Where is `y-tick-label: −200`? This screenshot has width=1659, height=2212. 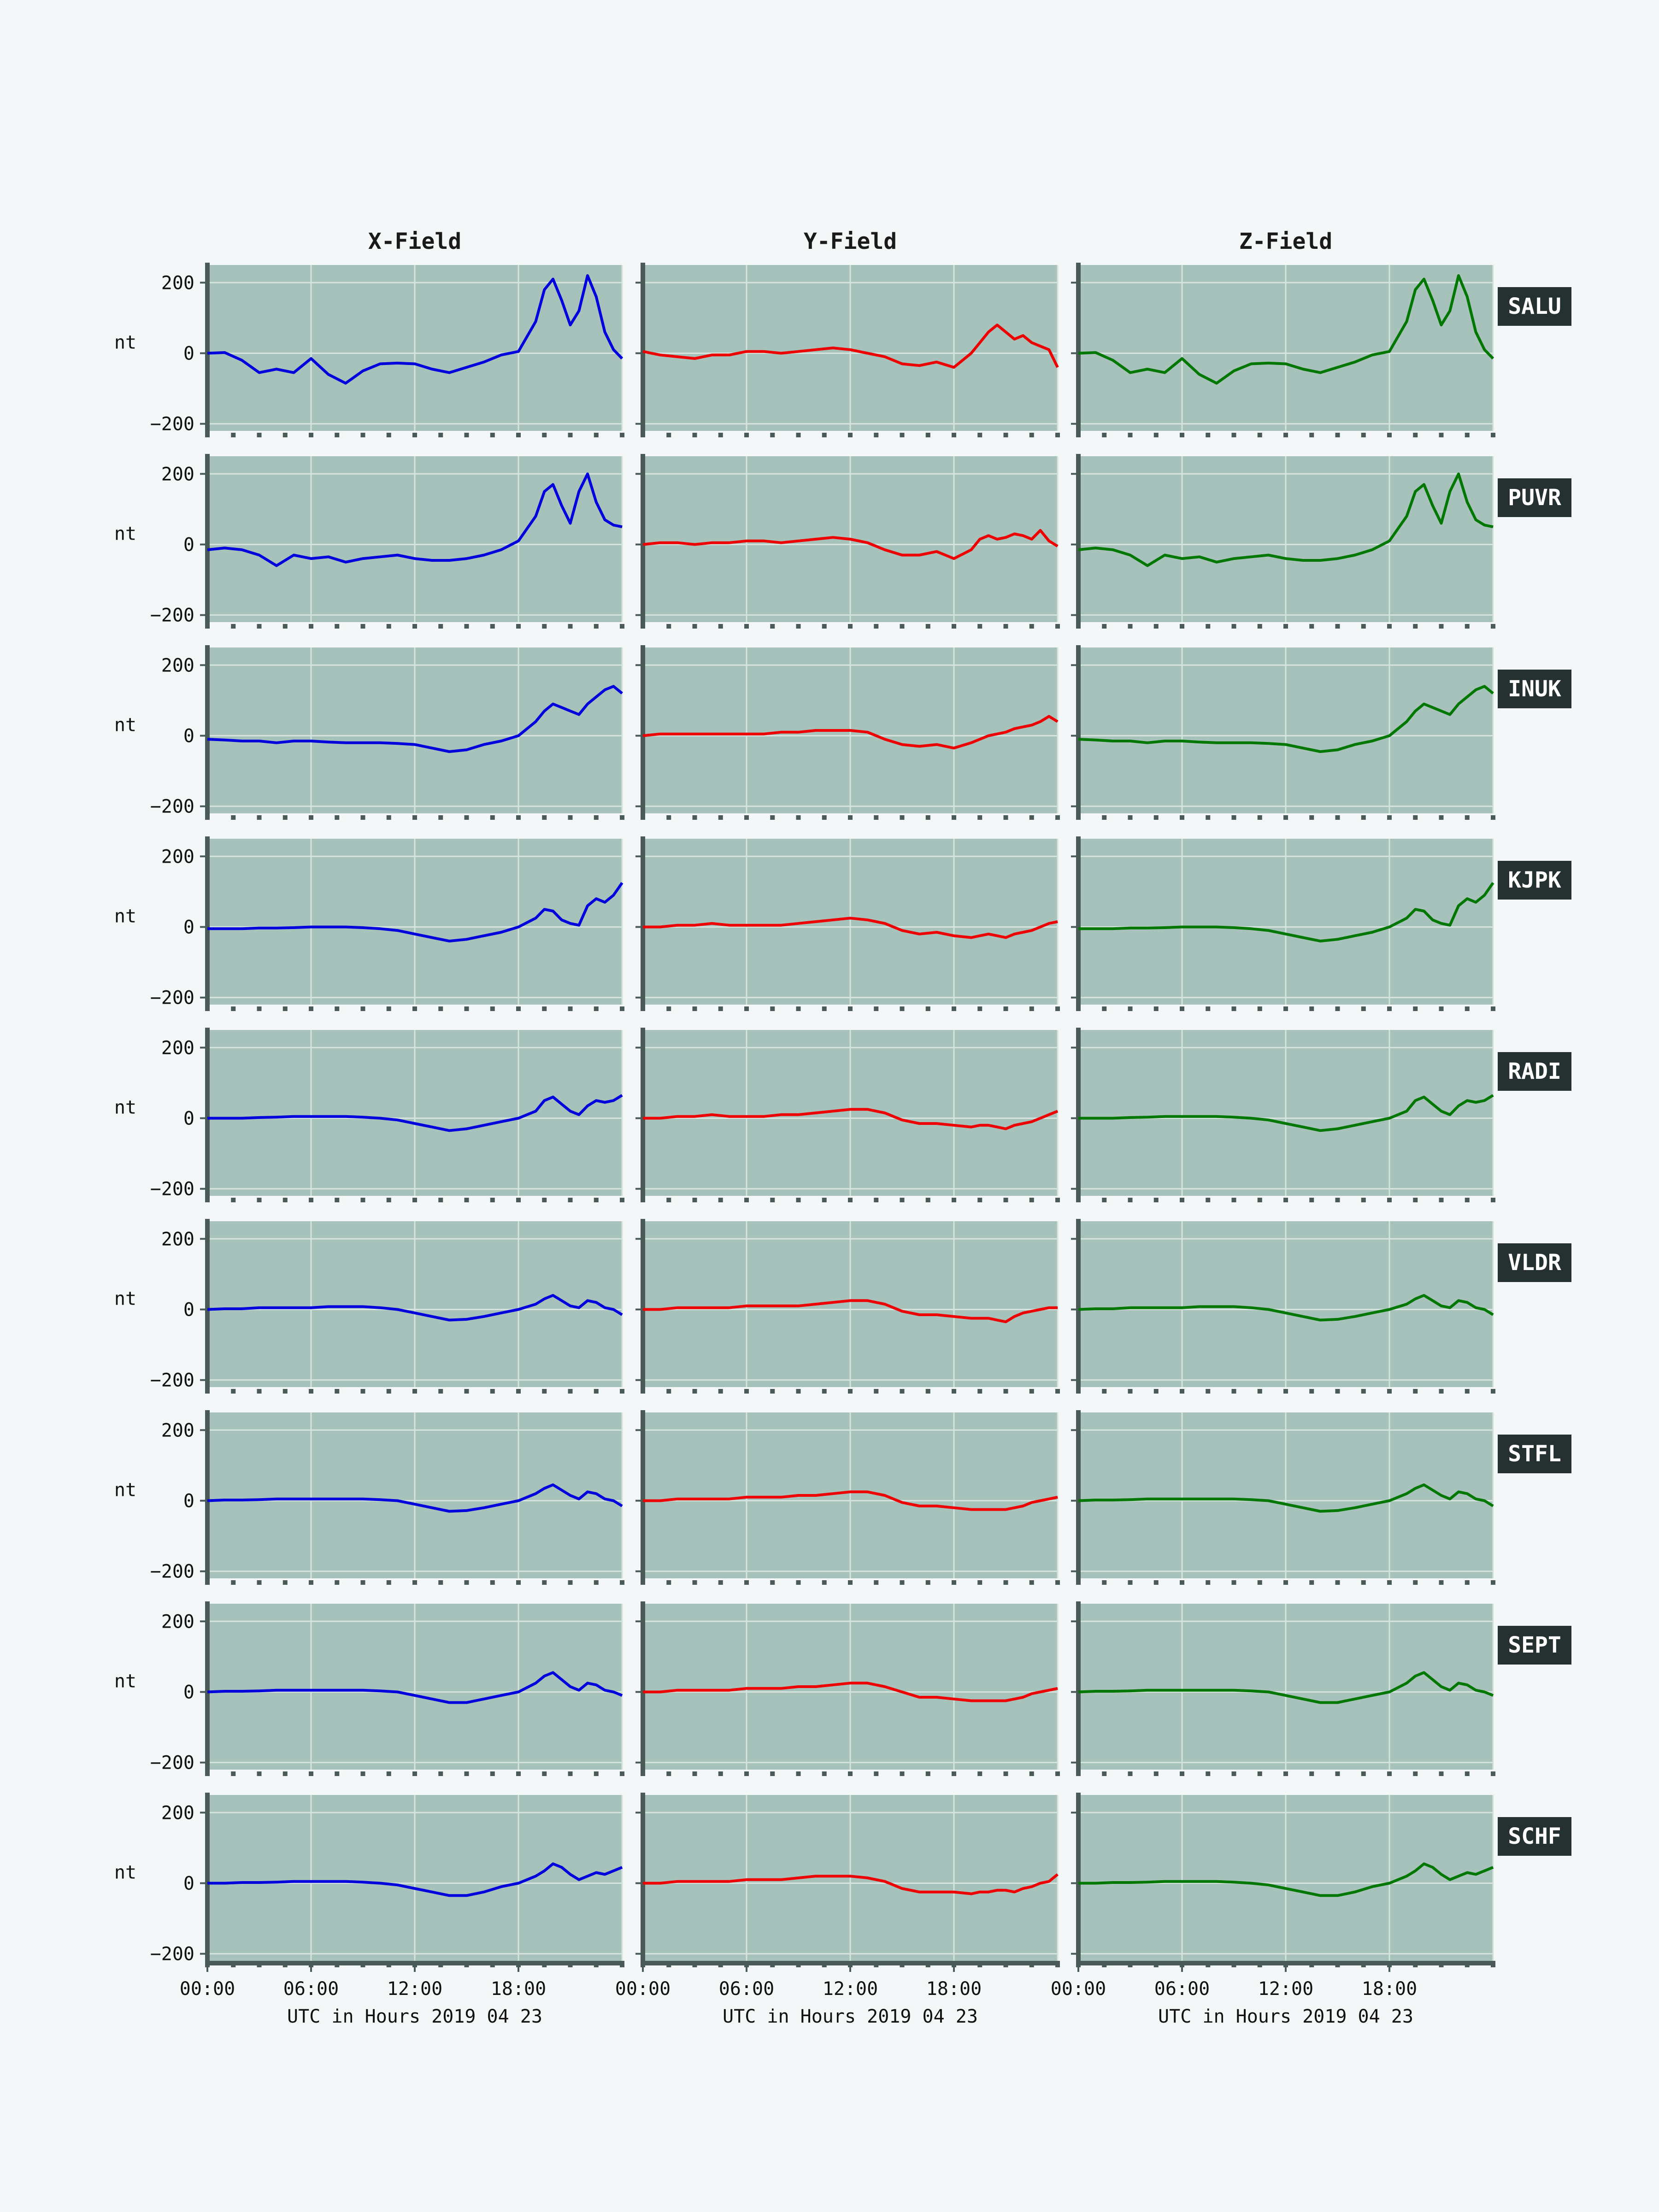 y-tick-label: −200 is located at coordinates (172, 1380).